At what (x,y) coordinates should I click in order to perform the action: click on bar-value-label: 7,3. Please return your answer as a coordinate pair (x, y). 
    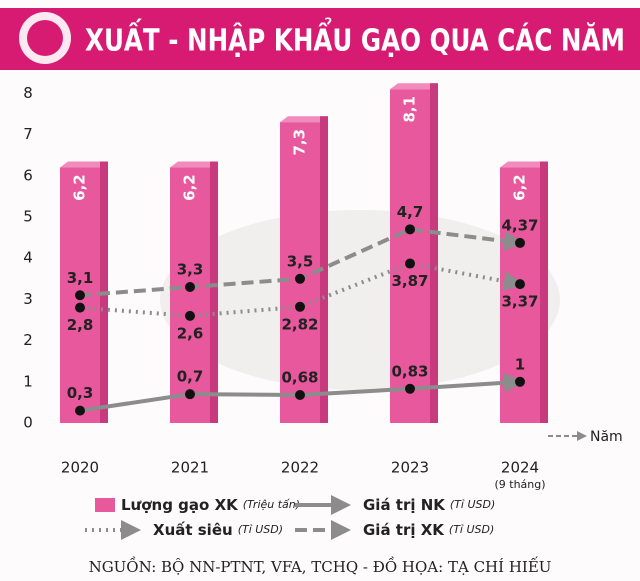
    Looking at the image, I should click on (300, 142).